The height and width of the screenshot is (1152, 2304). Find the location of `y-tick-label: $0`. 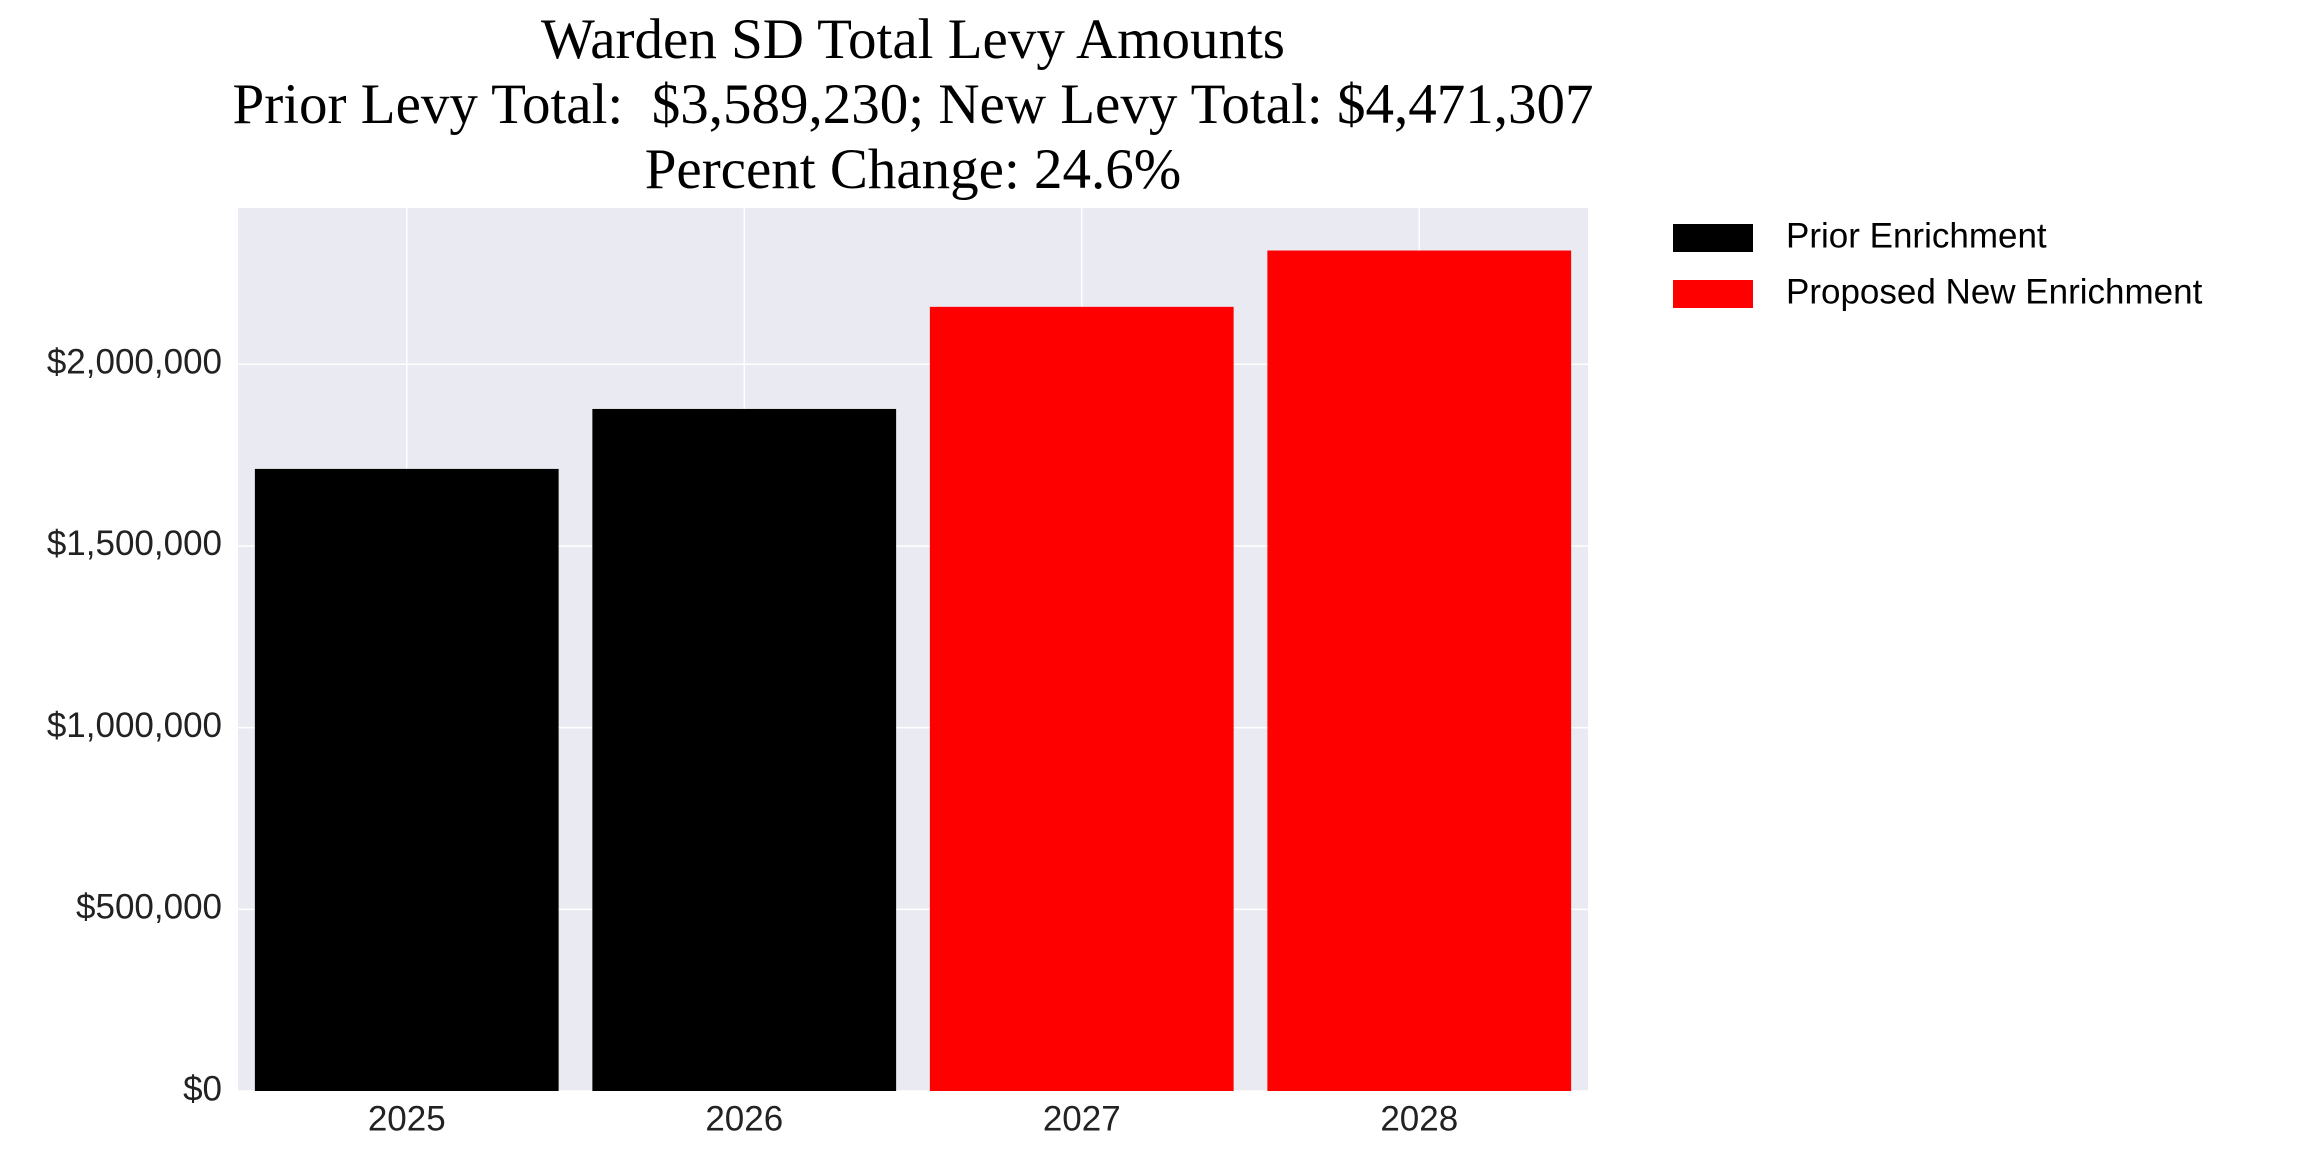

y-tick-label: $0 is located at coordinates (202, 1088).